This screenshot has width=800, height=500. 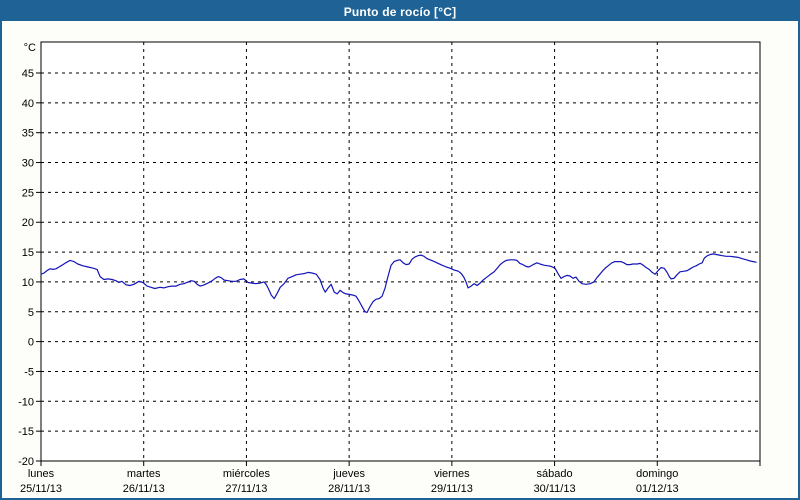 I want to click on x-date-label: 26/11/13, so click(x=144, y=489).